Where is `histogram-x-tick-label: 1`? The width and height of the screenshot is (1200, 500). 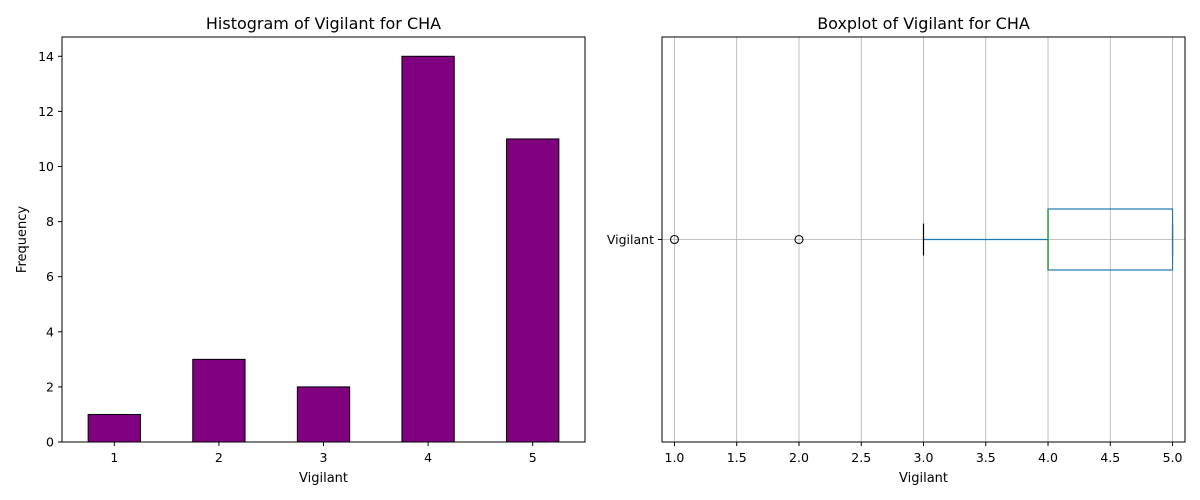
histogram-x-tick-label: 1 is located at coordinates (114, 457).